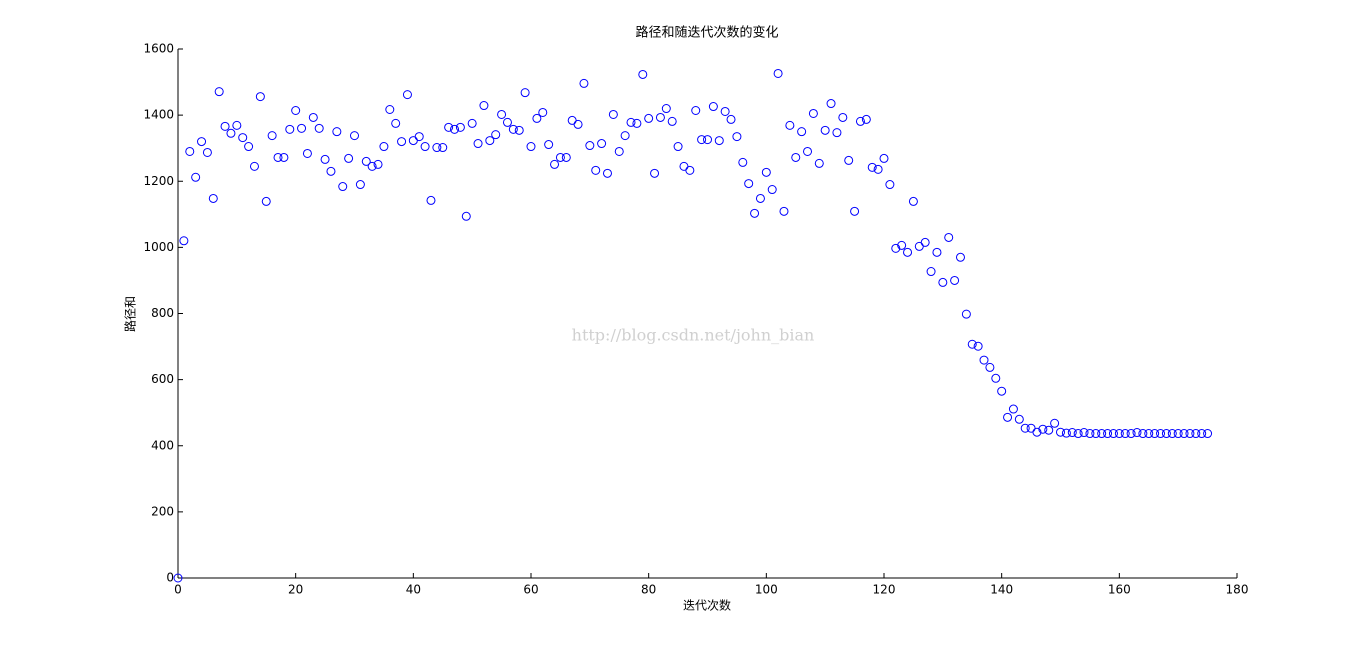 The height and width of the screenshot is (650, 1367). I want to click on y-tick-label: 400, so click(162, 445).